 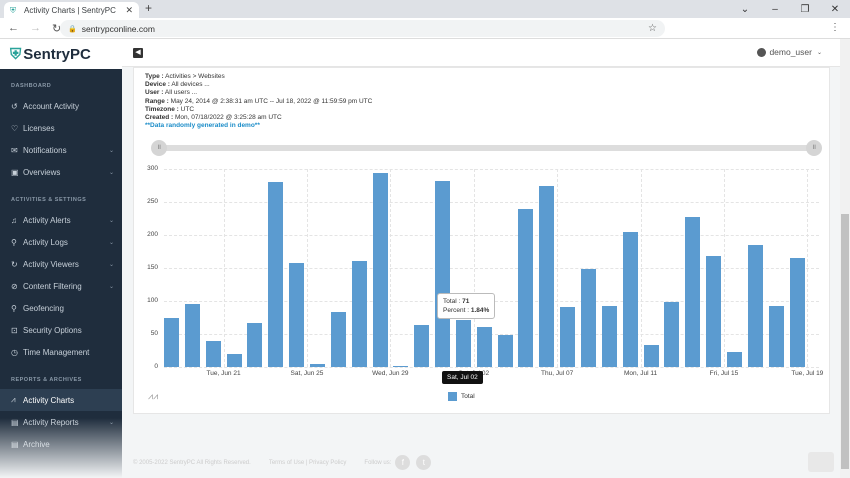 I want to click on maximize-icon: ❐, so click(x=805, y=9).